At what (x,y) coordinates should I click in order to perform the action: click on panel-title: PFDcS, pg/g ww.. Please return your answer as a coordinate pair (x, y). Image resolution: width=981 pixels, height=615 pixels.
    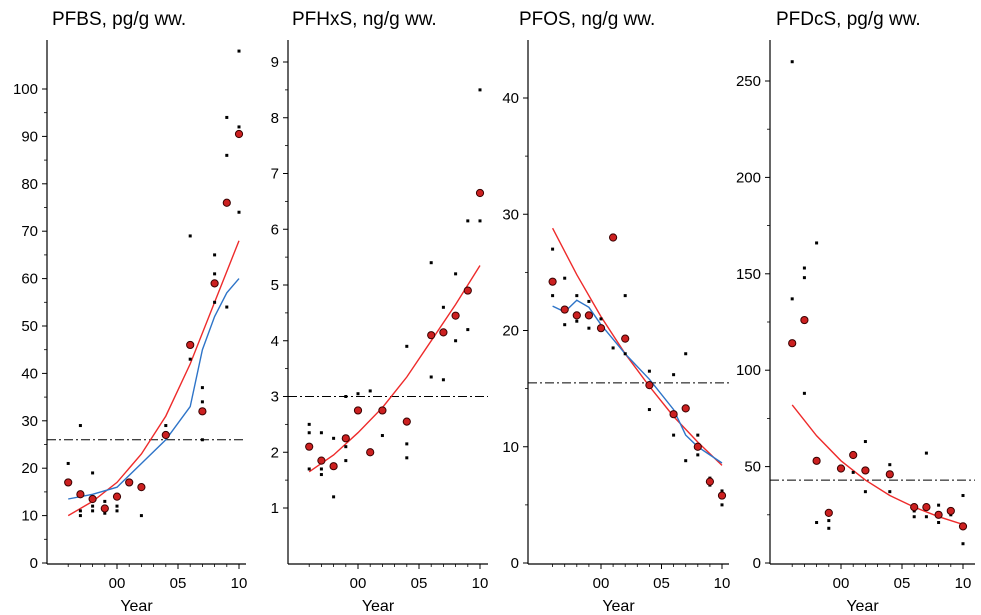
    Looking at the image, I should click on (848, 19).